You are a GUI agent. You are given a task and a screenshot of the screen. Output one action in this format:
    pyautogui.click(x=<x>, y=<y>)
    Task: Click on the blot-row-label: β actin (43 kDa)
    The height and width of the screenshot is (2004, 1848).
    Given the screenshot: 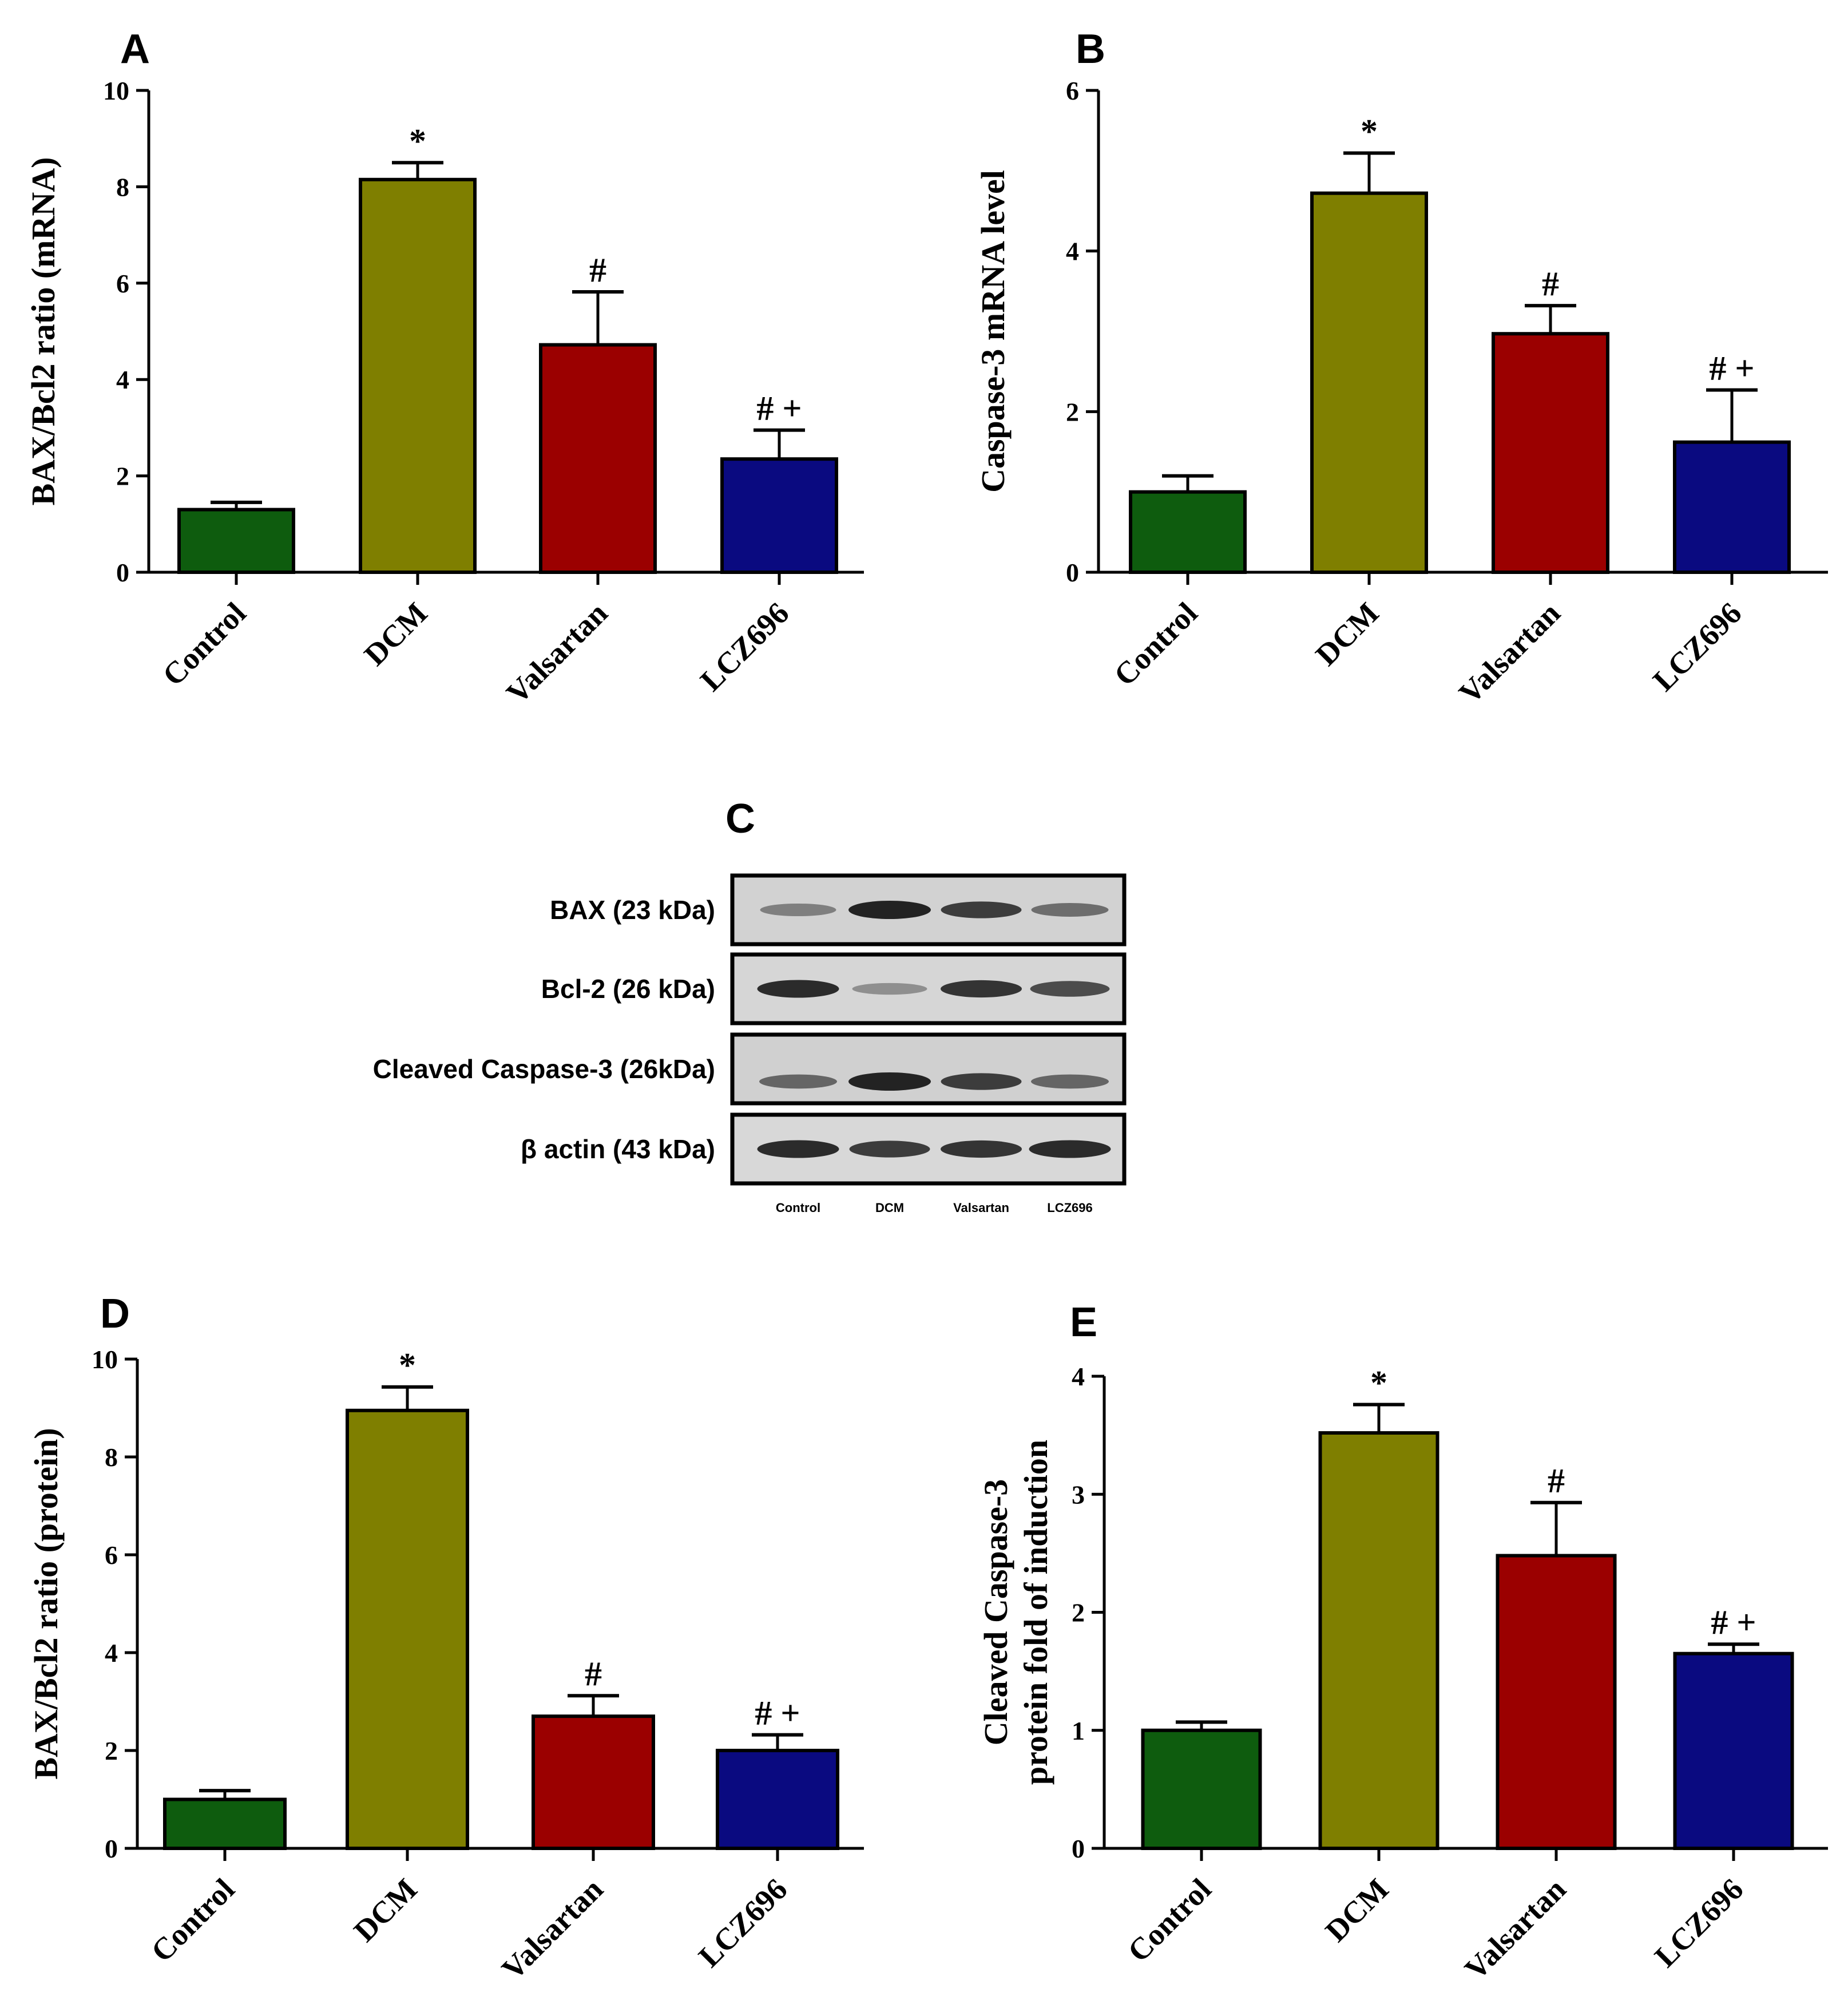 What is the action you would take?
    pyautogui.click(x=618, y=1149)
    